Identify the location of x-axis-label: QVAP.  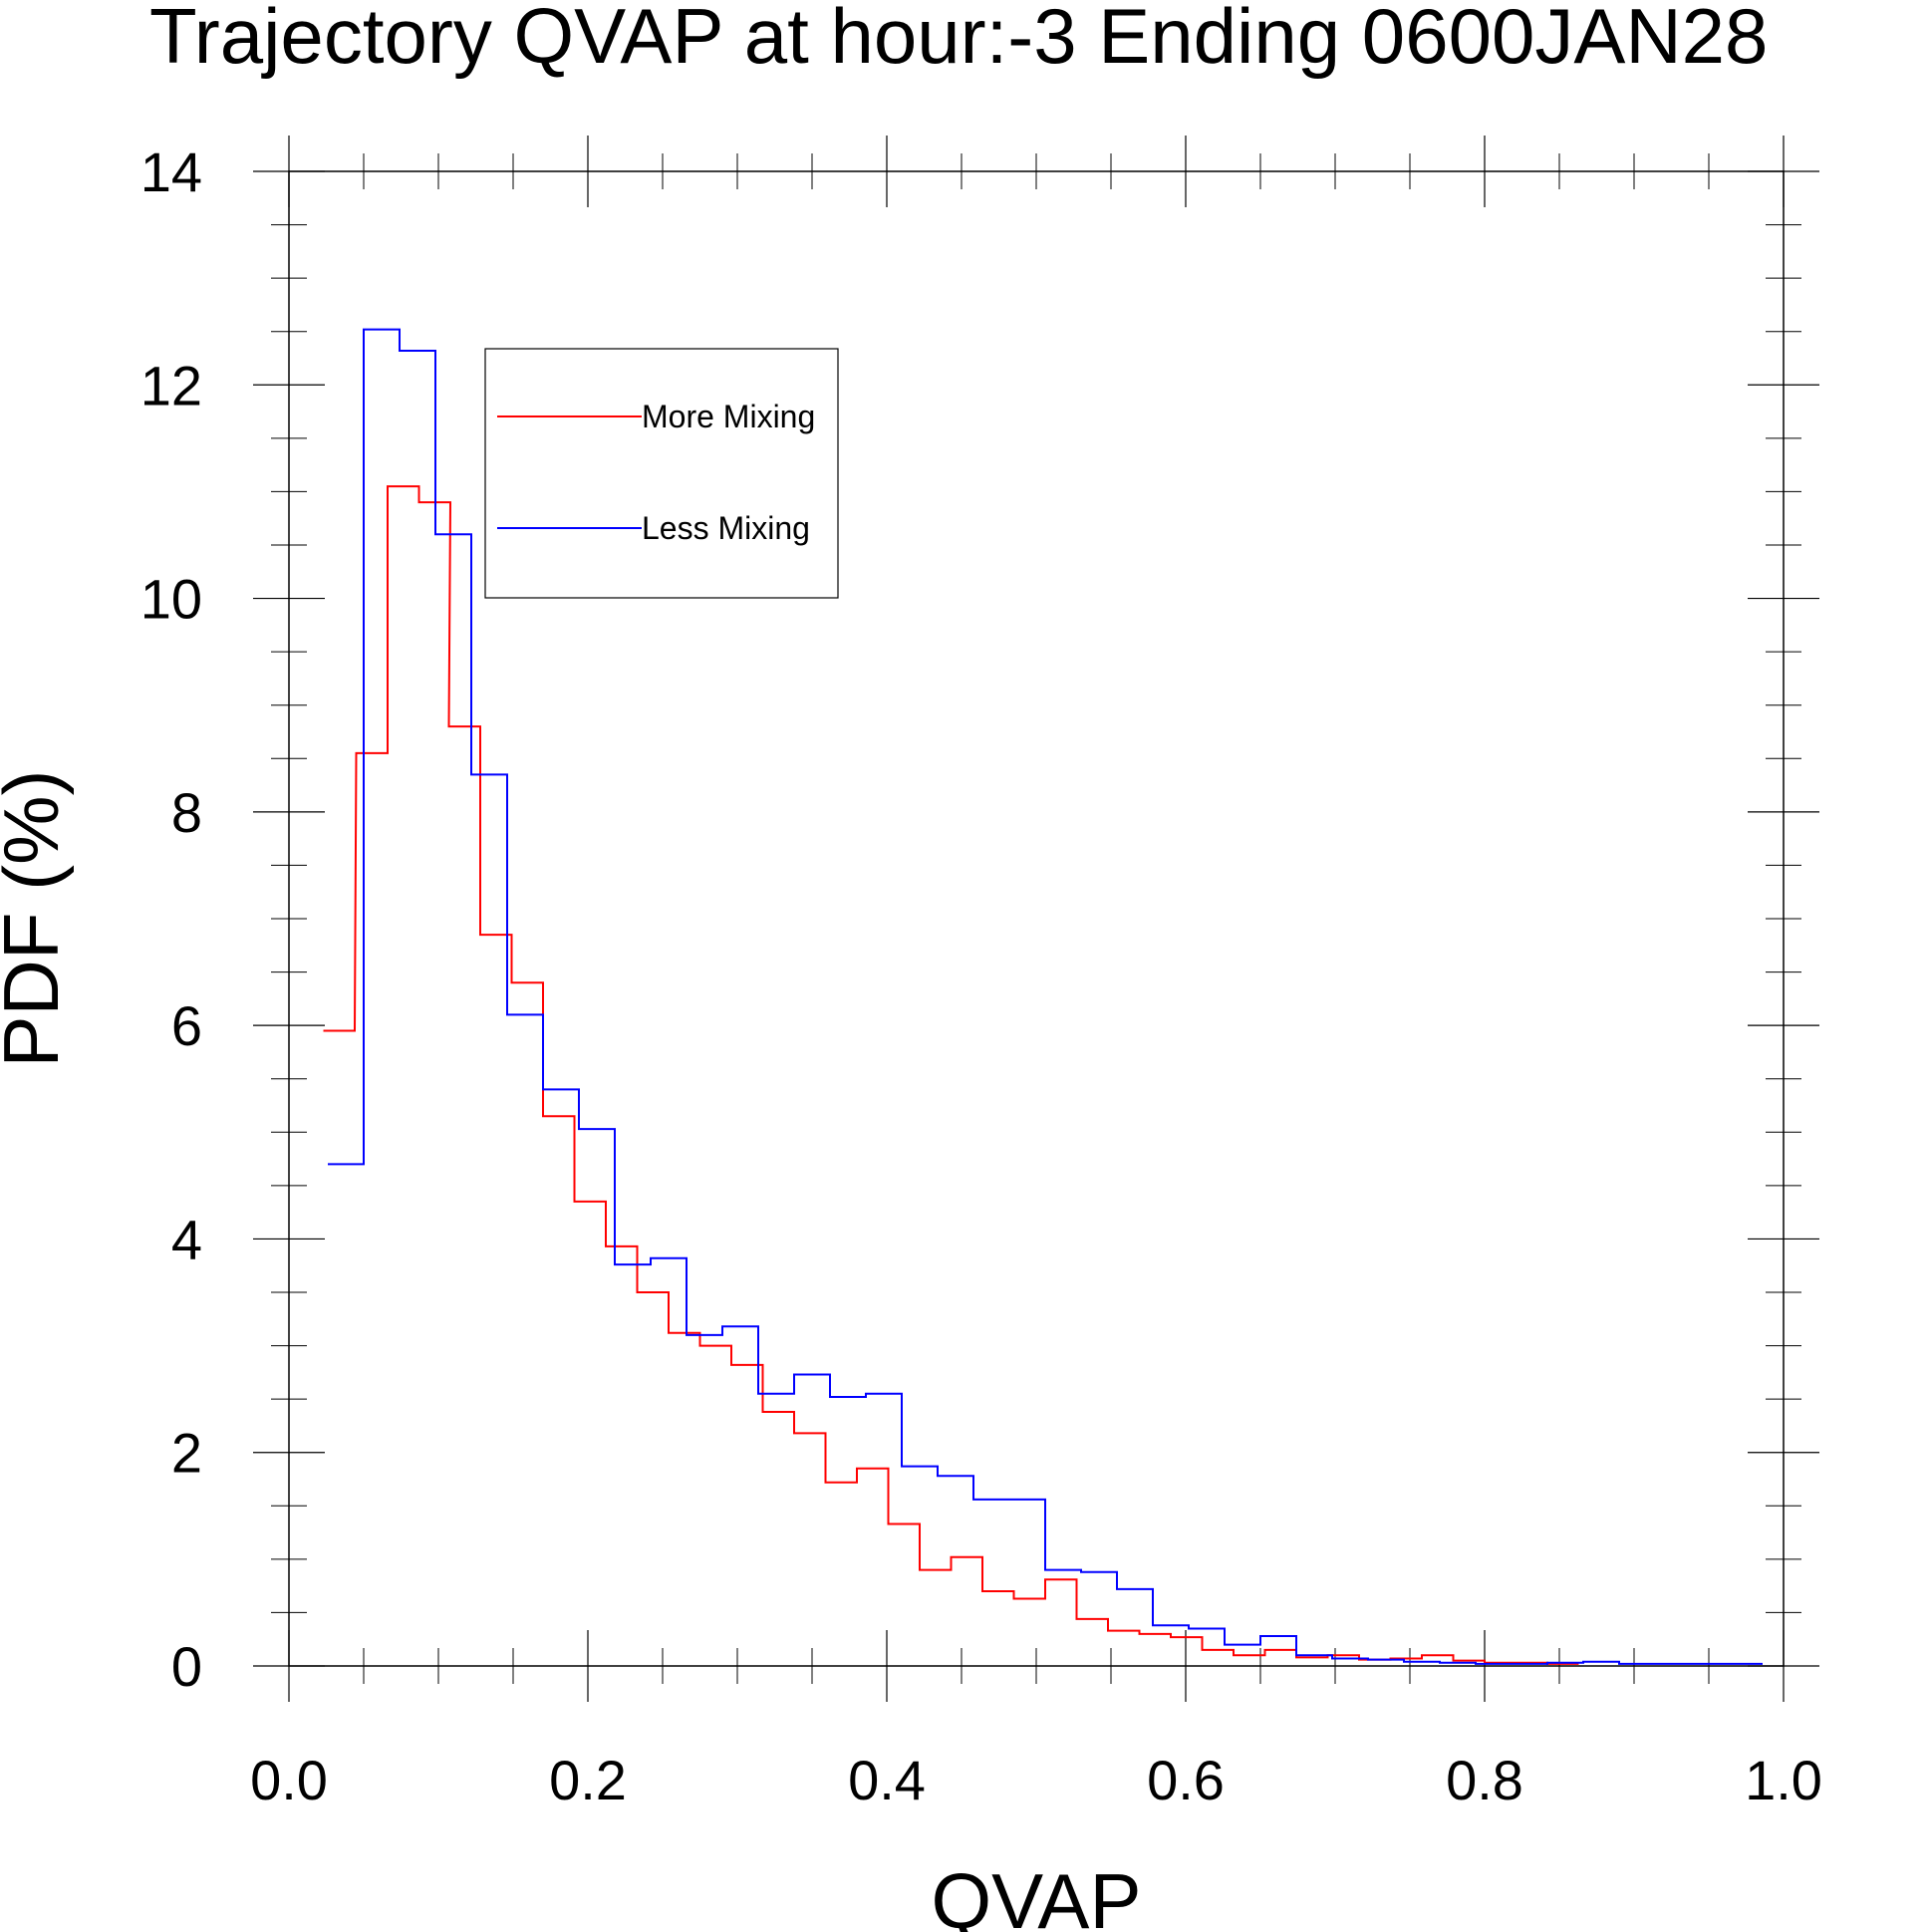
(1037, 1894).